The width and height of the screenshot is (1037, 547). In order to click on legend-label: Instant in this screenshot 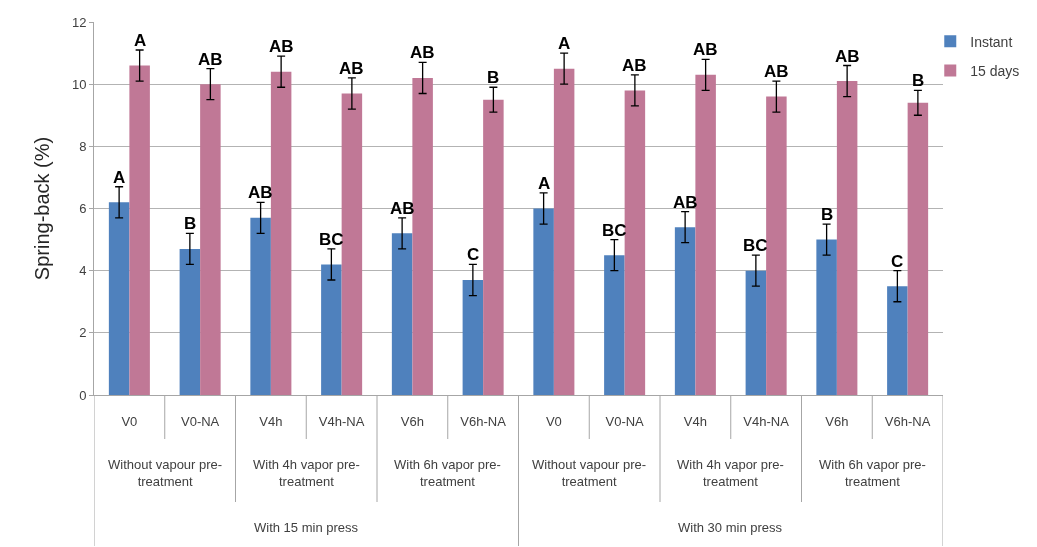, I will do `click(991, 41)`.